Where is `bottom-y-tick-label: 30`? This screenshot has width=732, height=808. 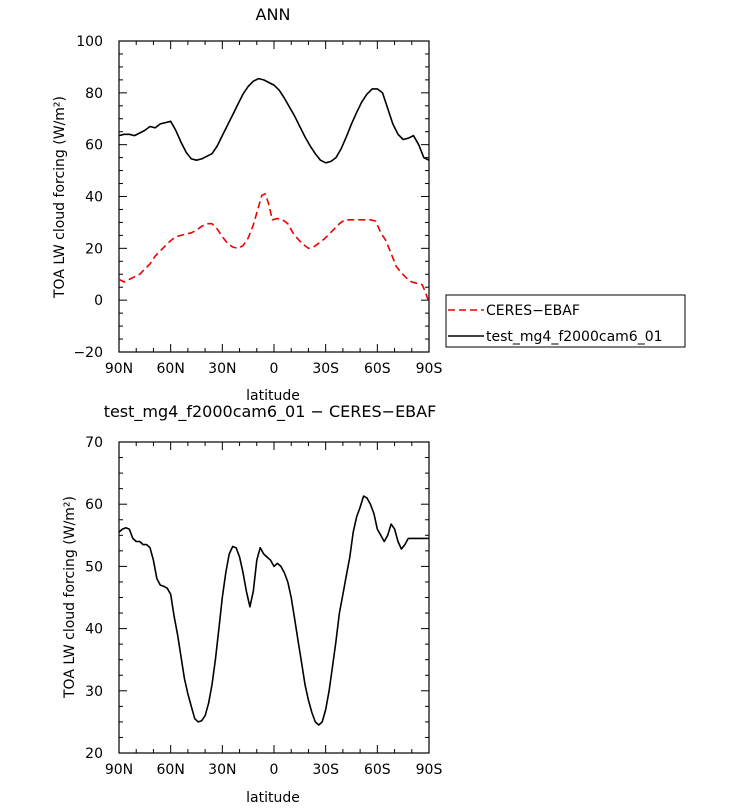
bottom-y-tick-label: 30 is located at coordinates (94, 692).